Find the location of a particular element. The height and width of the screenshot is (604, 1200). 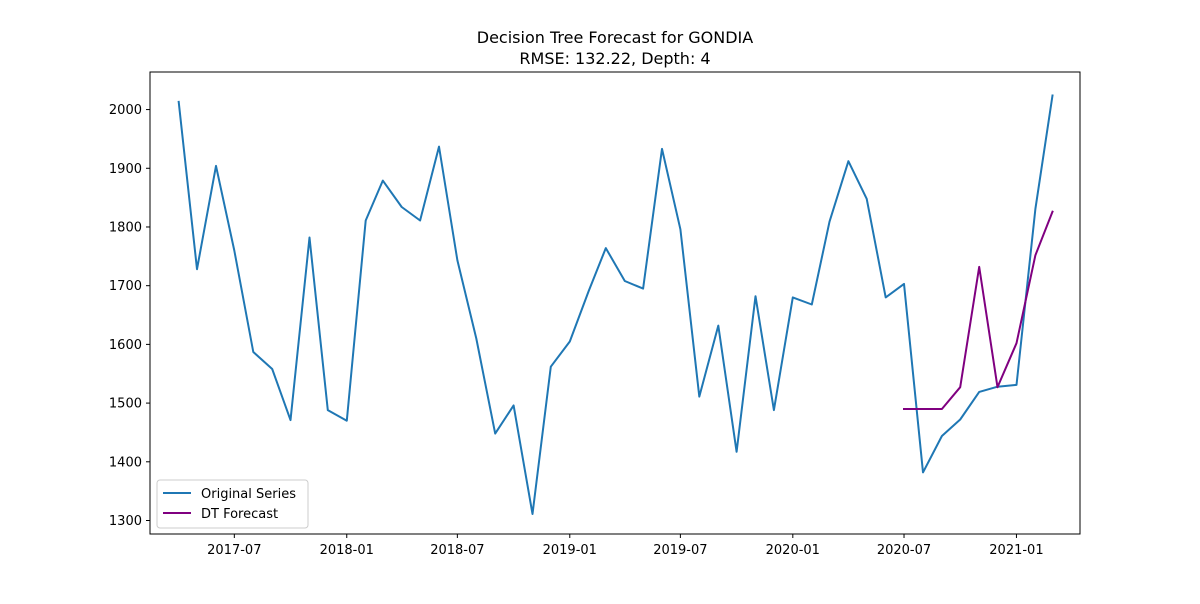

x-tick-label: 2018-07 is located at coordinates (457, 550).